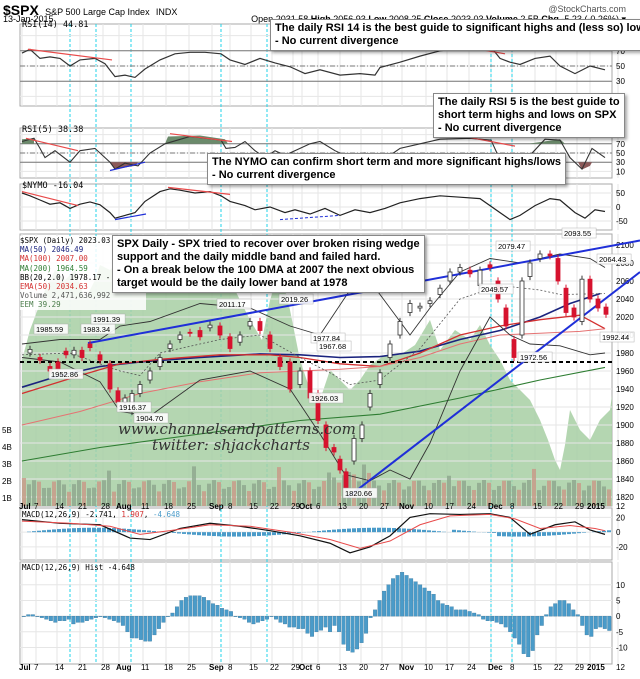  Describe the element at coordinates (65, 240) in the screenshot. I see `price-title: $SPX (Daily) 2023.03` at that location.